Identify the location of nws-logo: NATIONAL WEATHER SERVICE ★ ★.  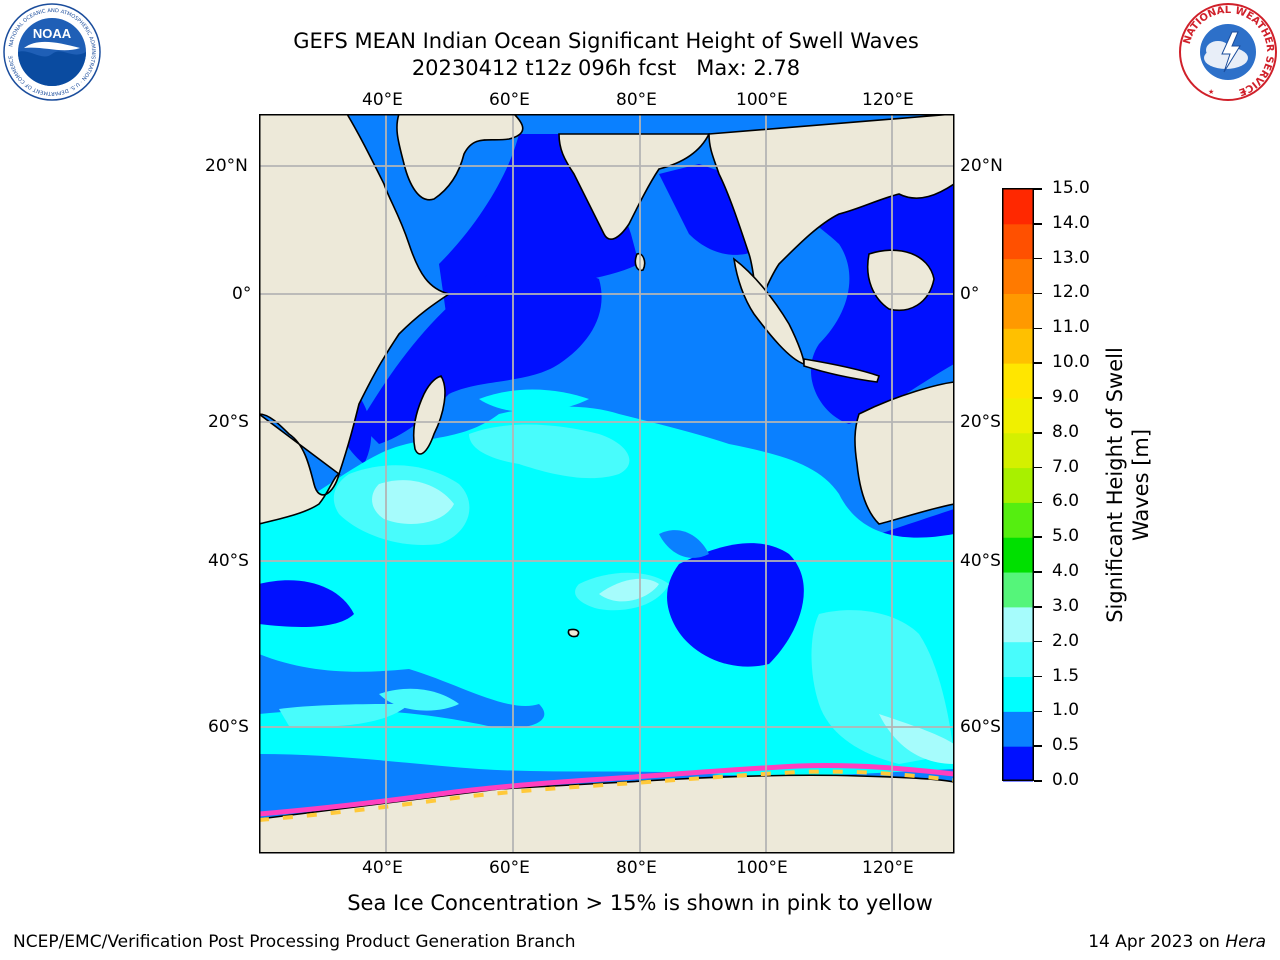
(1228, 52).